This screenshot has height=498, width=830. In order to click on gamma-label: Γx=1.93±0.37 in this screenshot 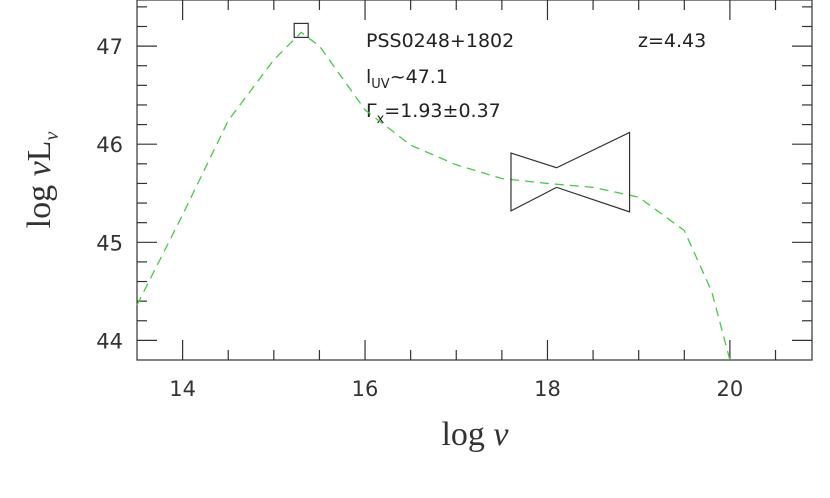, I will do `click(433, 113)`.